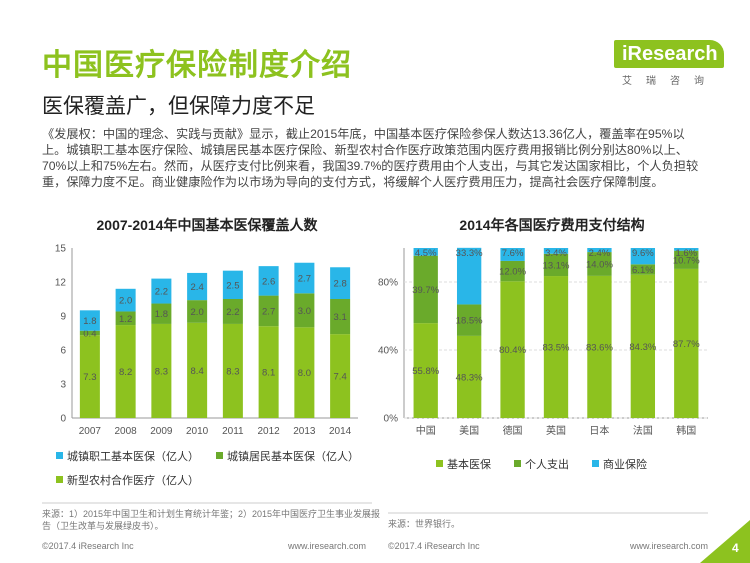 The height and width of the screenshot is (563, 750). What do you see at coordinates (269, 431) in the screenshot?
I see `x-tick-label: 2012` at bounding box center [269, 431].